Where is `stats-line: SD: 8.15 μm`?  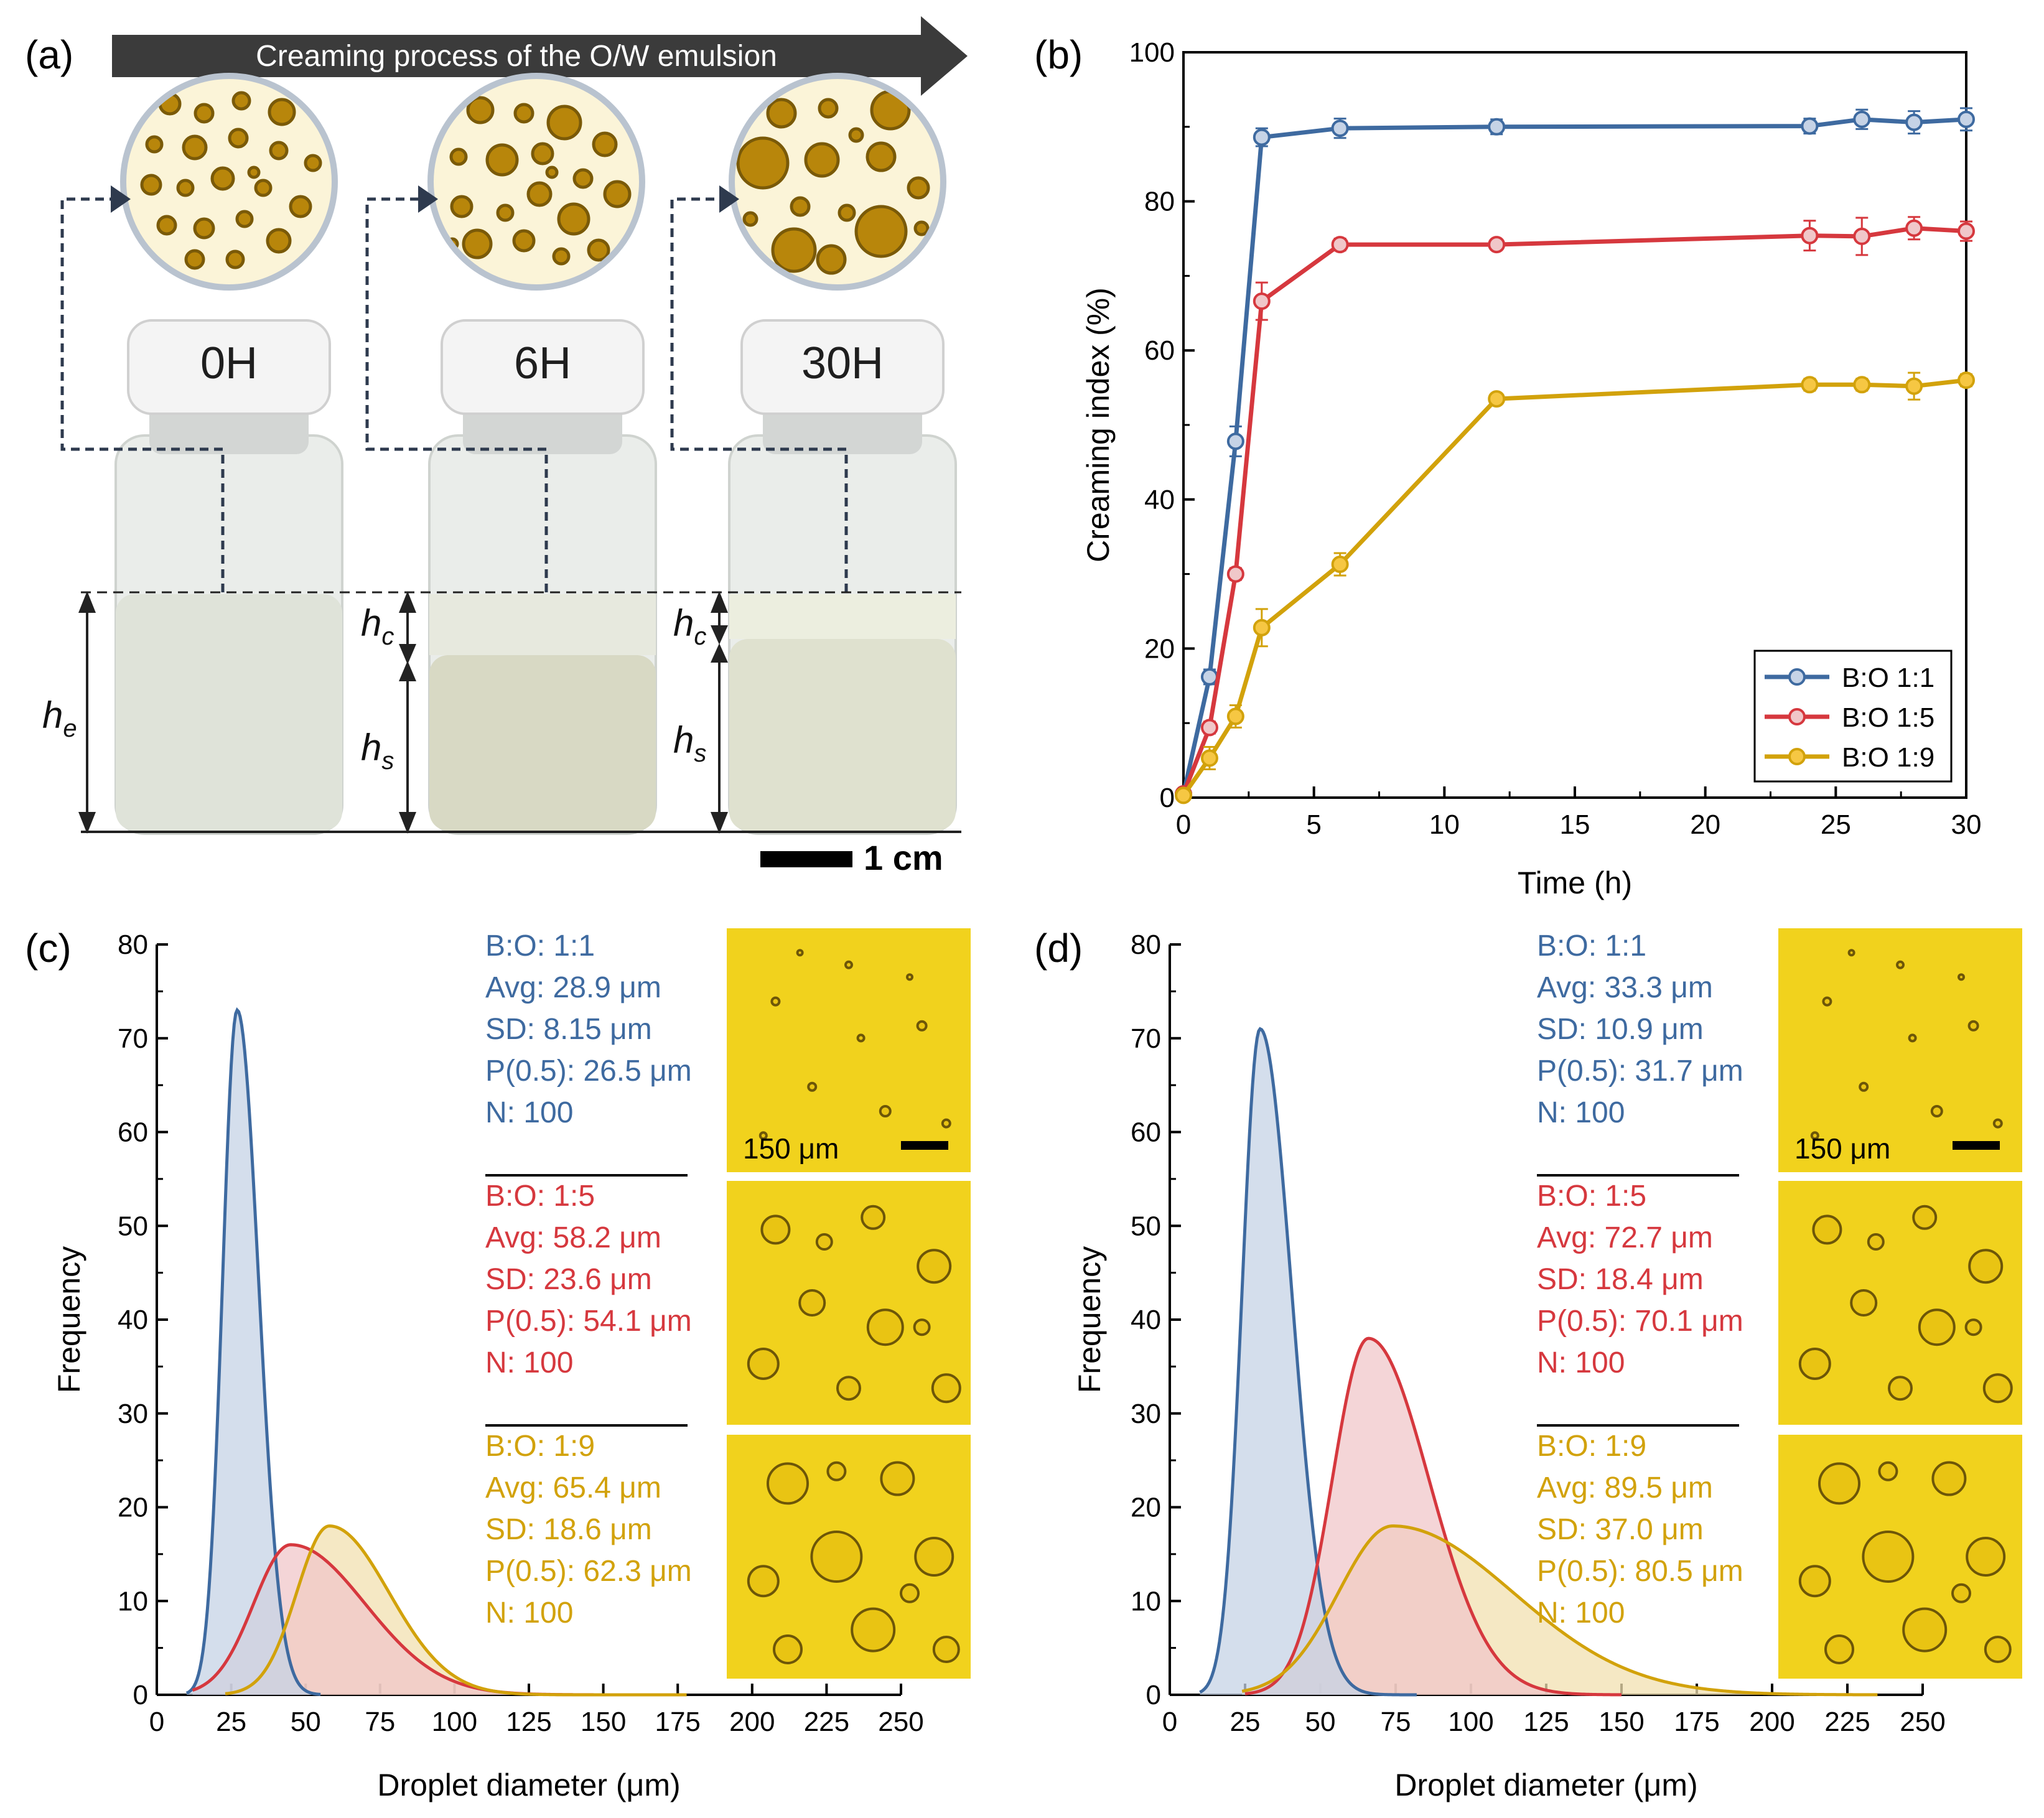
stats-line: SD: 8.15 μm is located at coordinates (568, 1029).